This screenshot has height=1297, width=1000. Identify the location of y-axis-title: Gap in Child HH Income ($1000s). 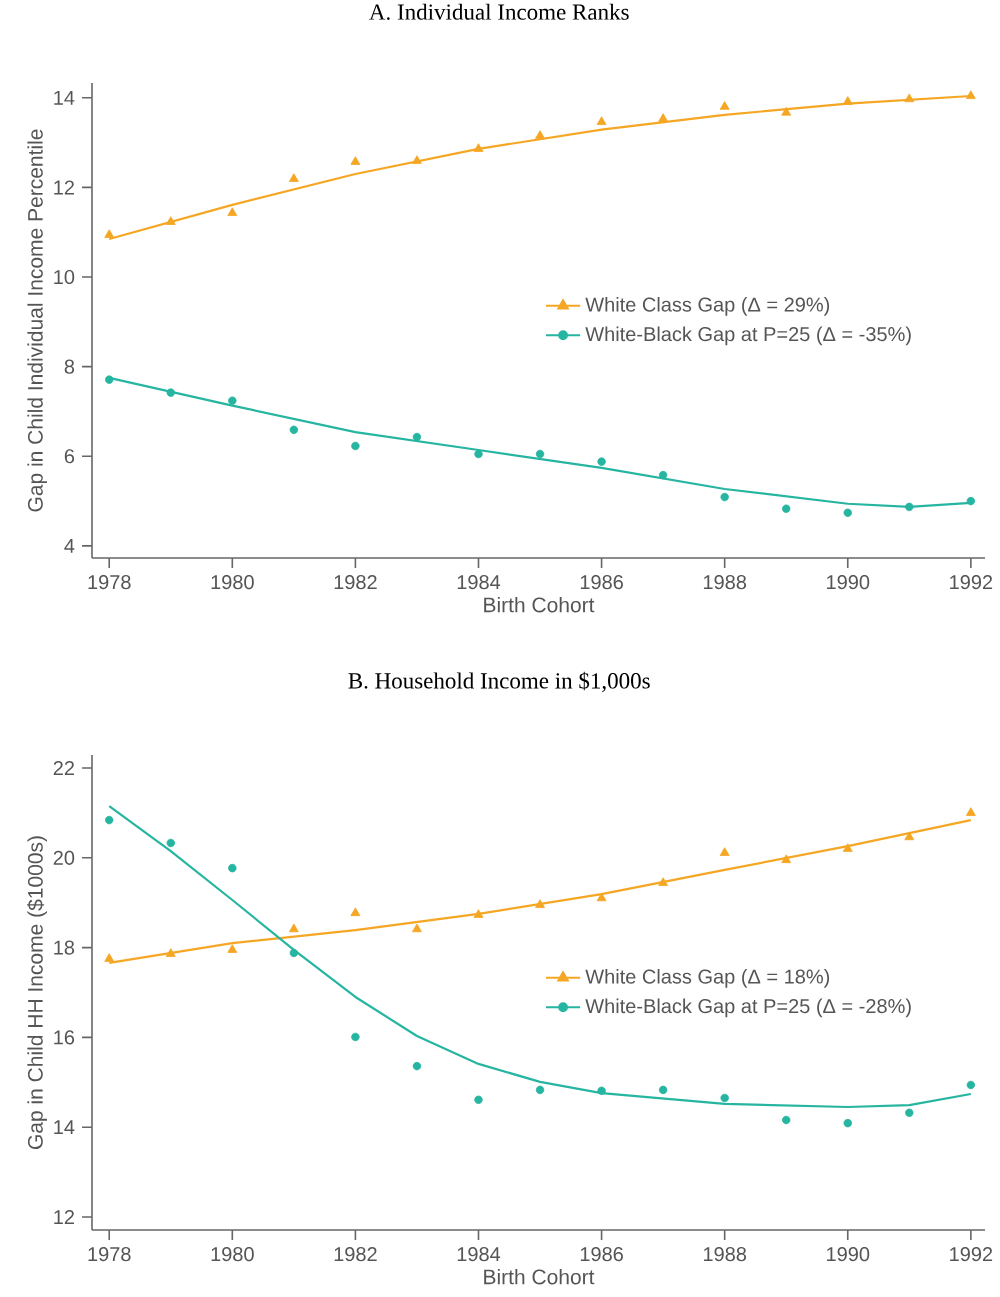
(37, 992).